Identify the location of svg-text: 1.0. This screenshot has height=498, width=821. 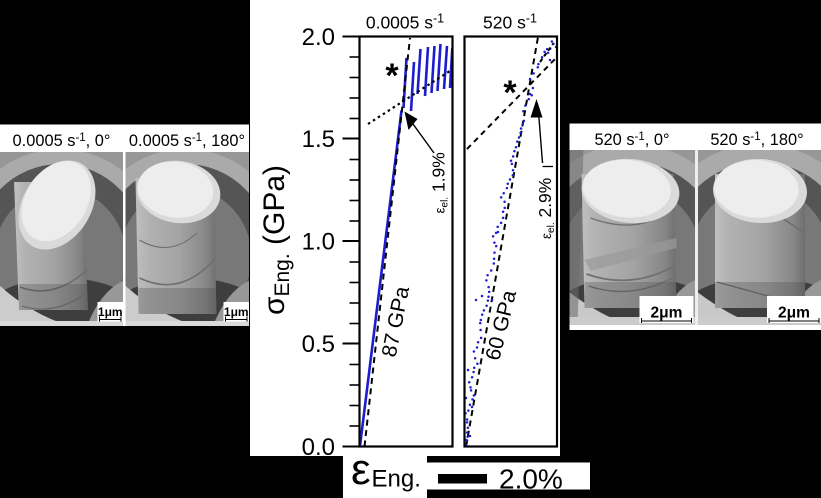
(318, 242).